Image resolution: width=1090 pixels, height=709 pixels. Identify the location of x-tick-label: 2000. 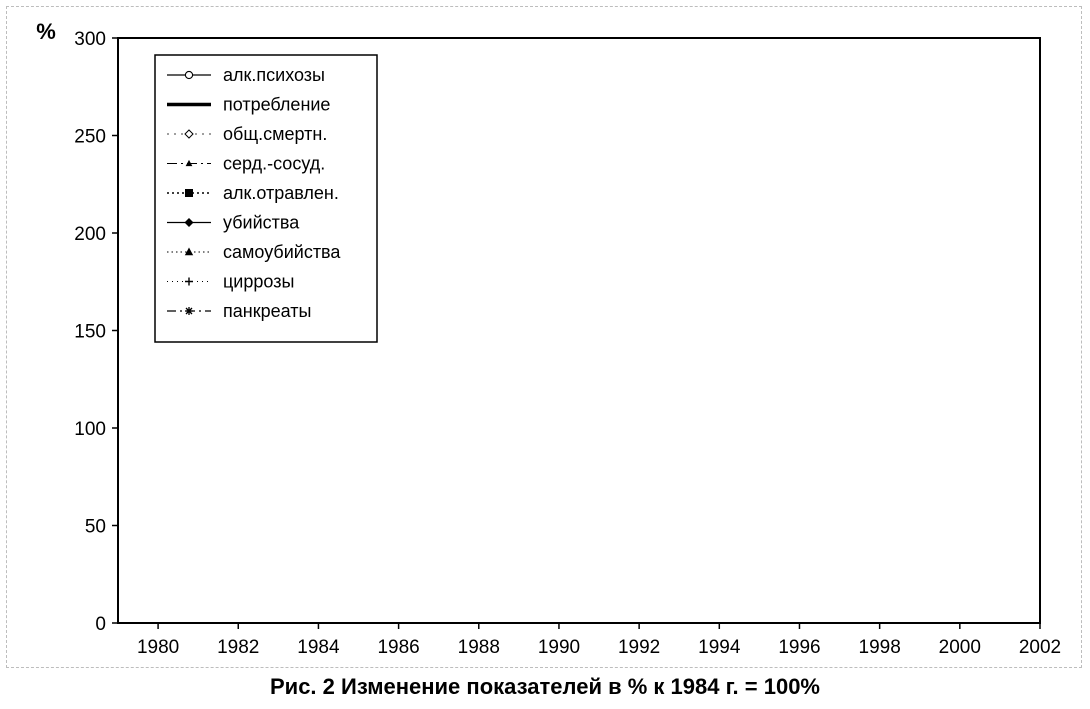
(960, 647).